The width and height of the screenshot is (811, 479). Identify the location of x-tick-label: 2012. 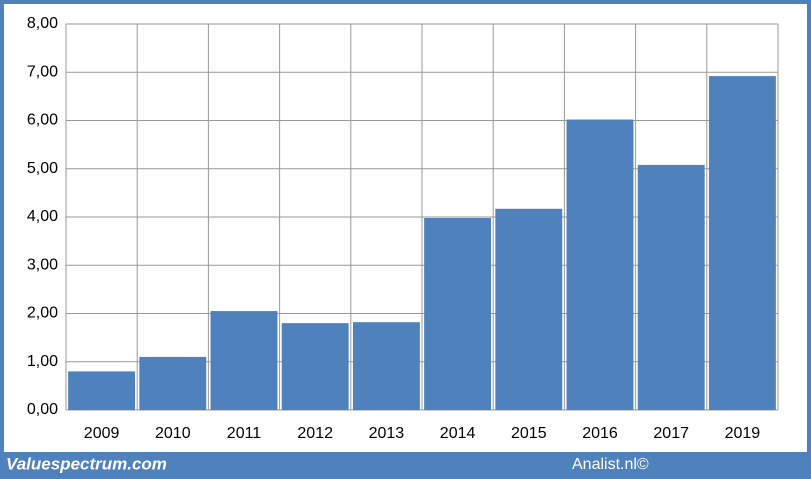
(315, 433).